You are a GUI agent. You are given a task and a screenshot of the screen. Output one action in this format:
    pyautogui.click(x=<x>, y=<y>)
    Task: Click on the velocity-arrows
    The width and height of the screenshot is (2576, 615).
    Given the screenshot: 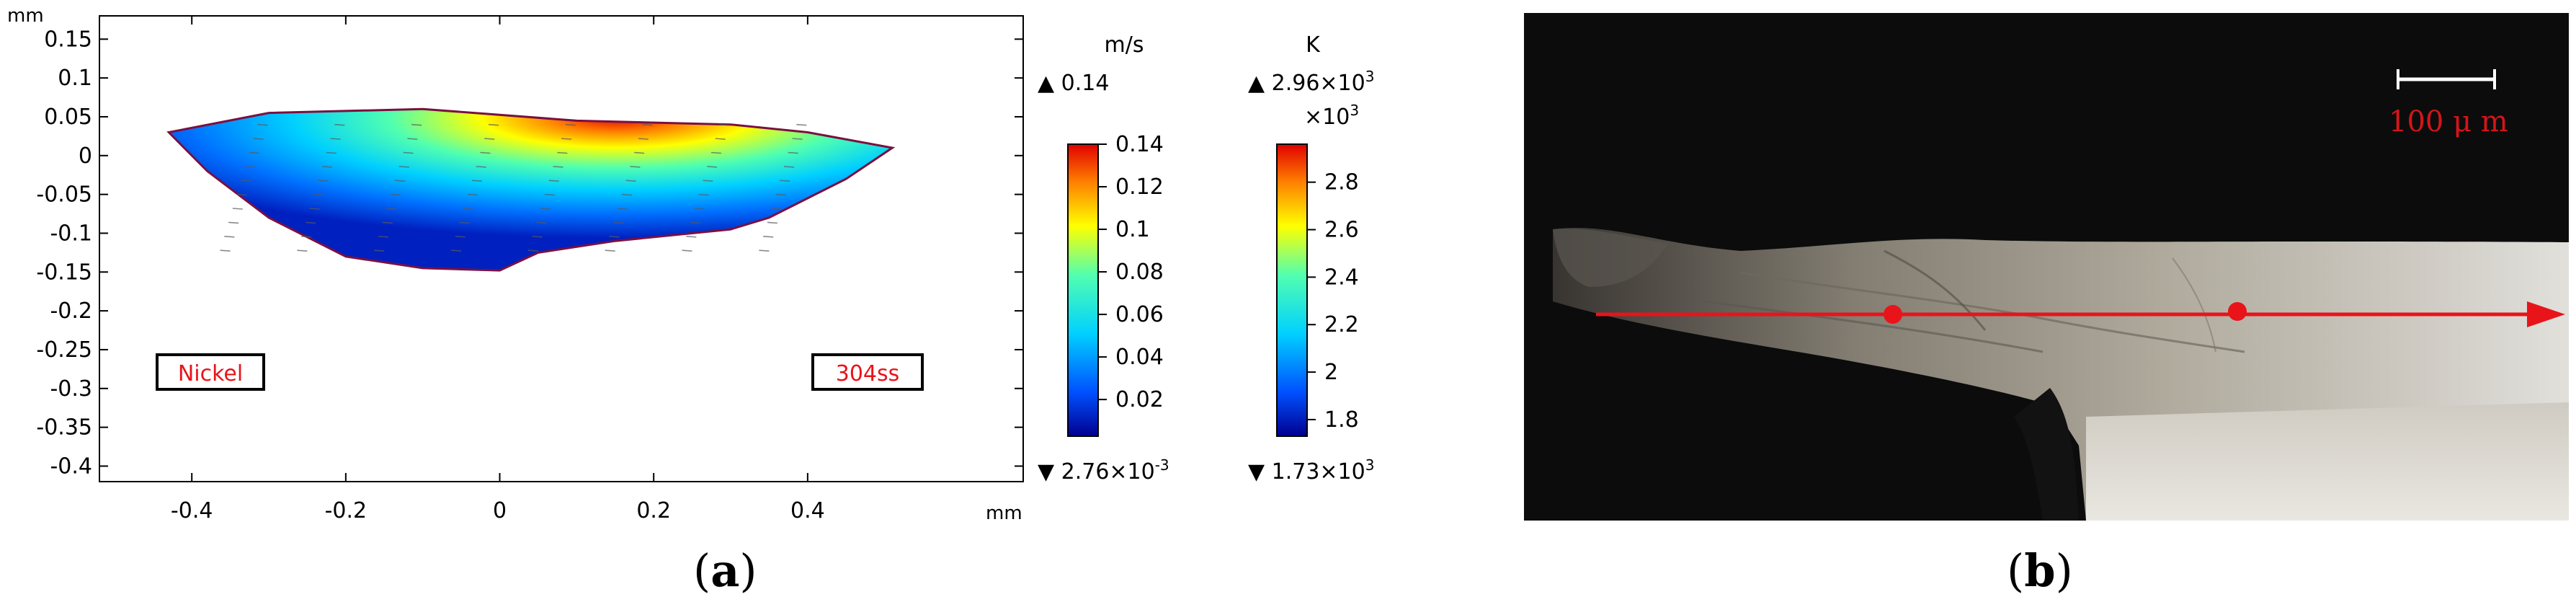 What is the action you would take?
    pyautogui.click(x=513, y=187)
    